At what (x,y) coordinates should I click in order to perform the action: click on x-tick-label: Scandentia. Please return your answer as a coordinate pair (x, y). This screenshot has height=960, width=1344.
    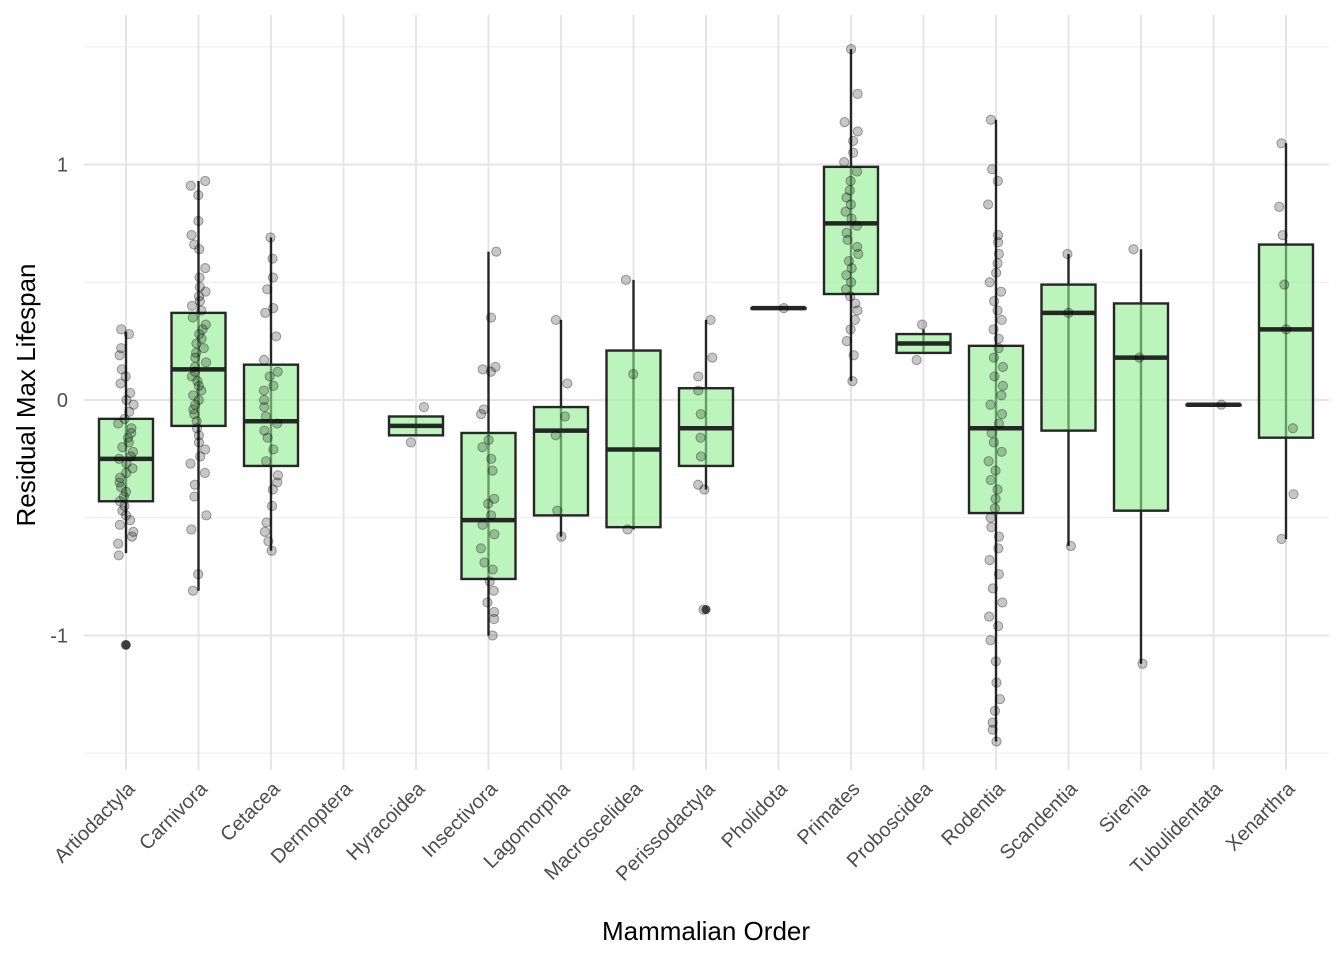
    Looking at the image, I should click on (1039, 820).